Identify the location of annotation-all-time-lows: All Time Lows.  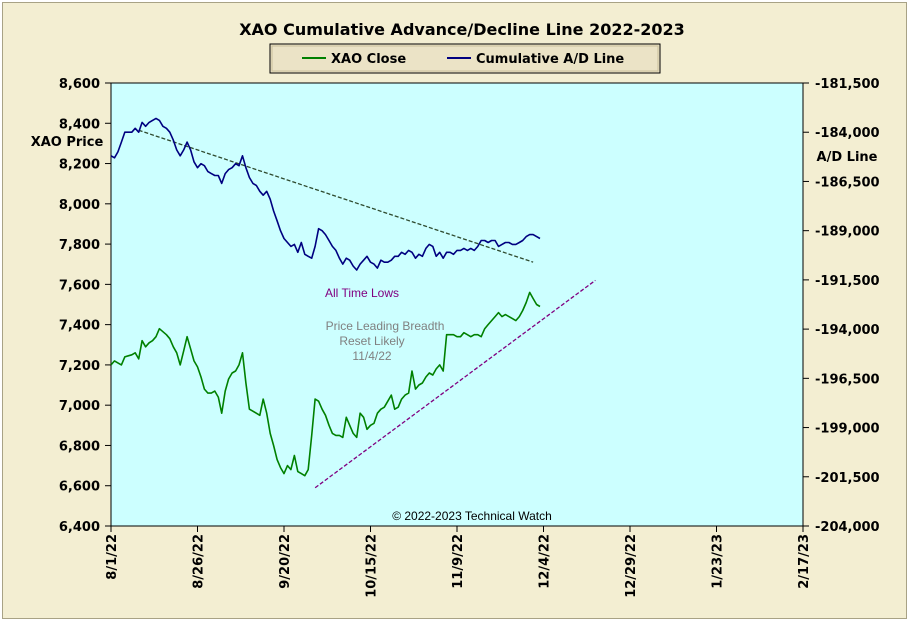
(362, 293).